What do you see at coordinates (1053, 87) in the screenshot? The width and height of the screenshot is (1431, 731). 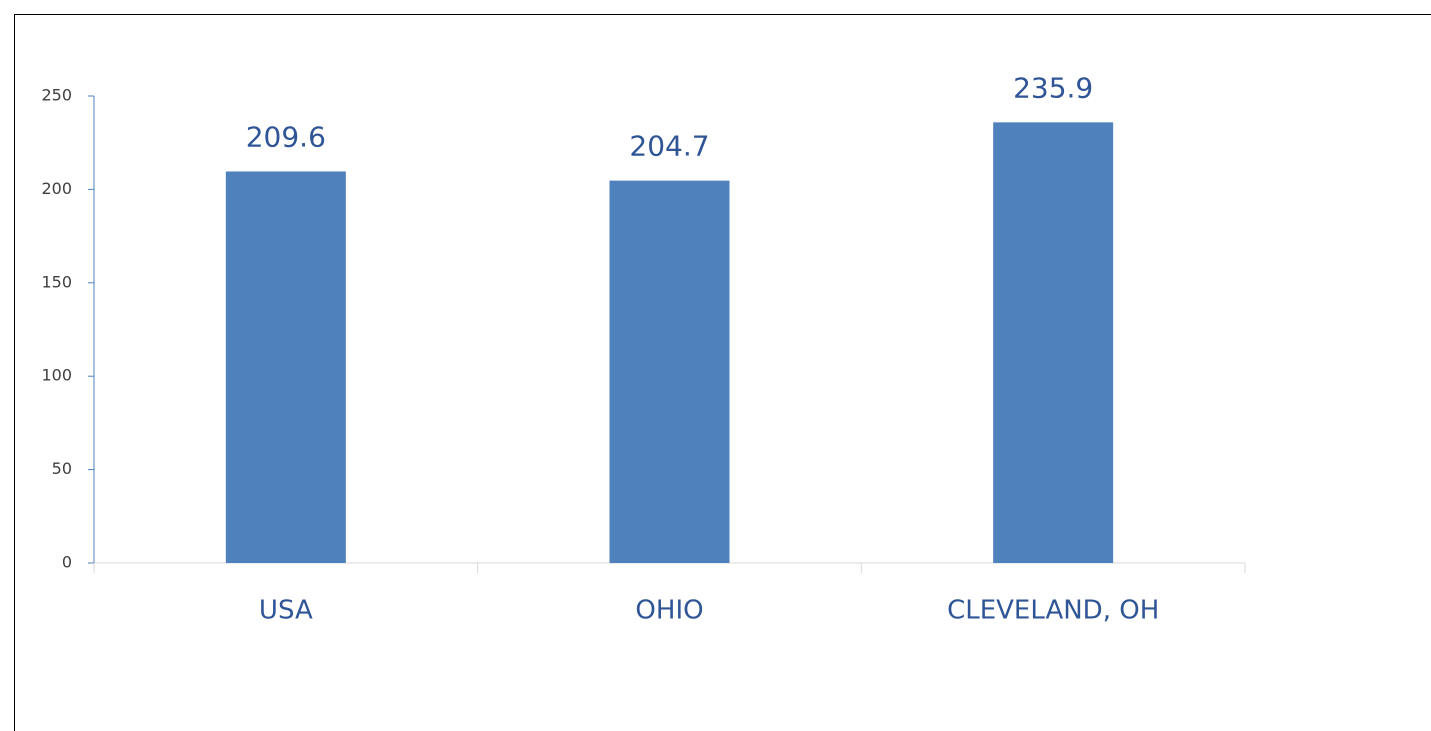 I see `data-label: 235.9` at bounding box center [1053, 87].